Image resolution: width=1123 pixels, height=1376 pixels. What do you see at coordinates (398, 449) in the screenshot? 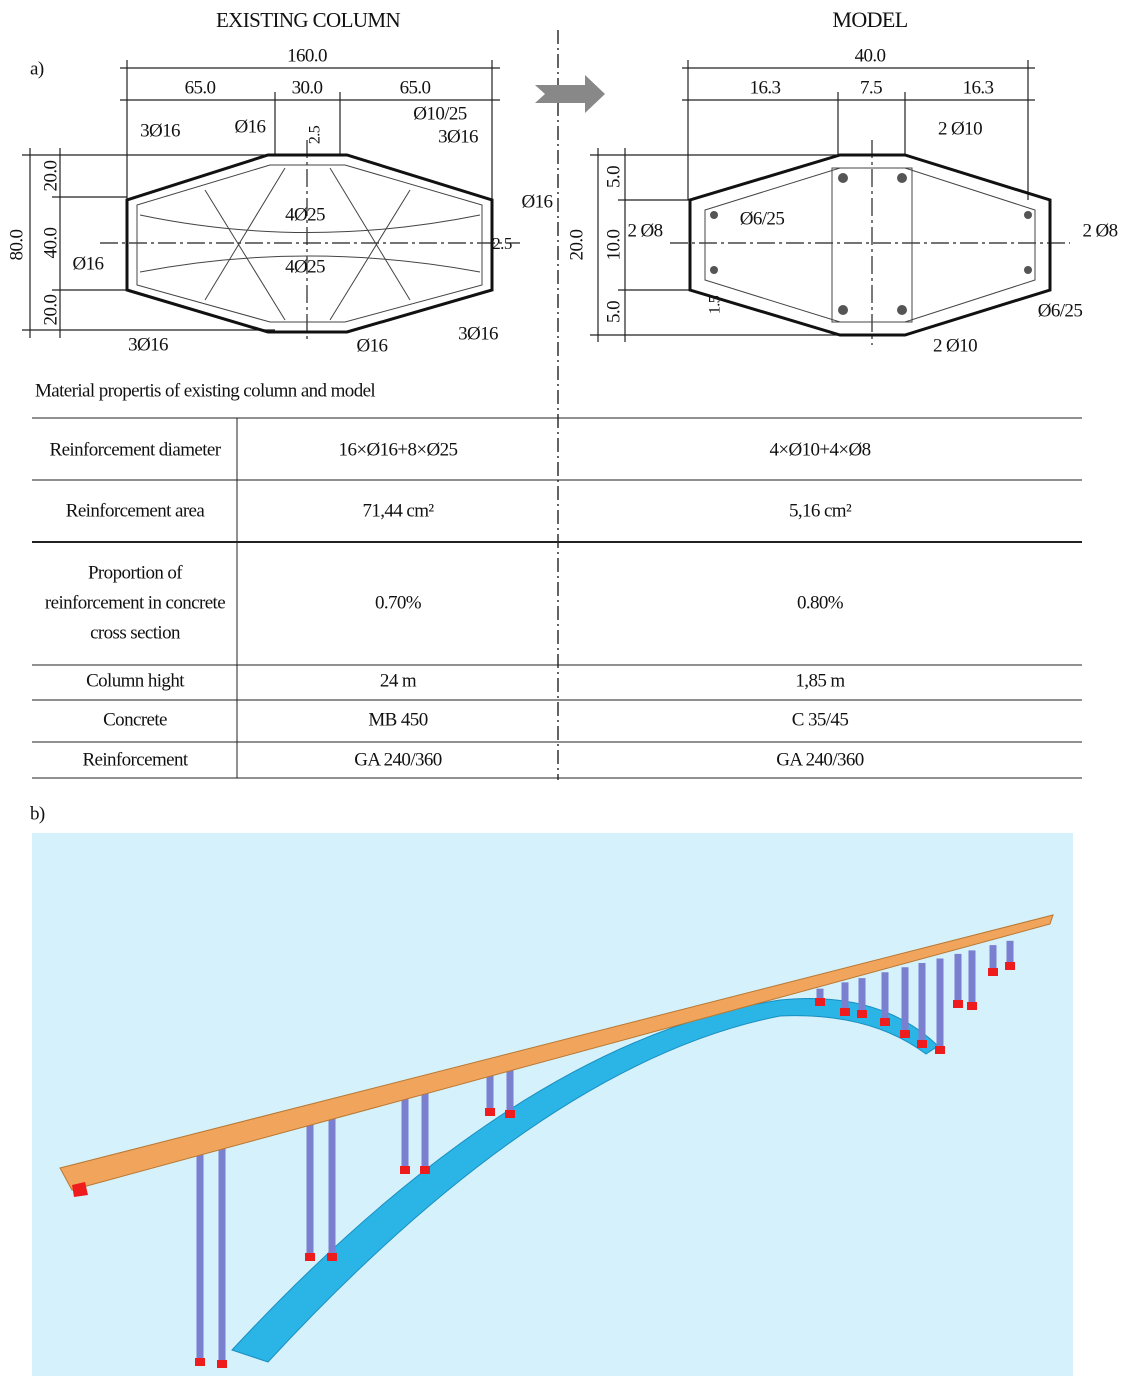
I see `table-cell: 16×Ø16+8×Ø25` at bounding box center [398, 449].